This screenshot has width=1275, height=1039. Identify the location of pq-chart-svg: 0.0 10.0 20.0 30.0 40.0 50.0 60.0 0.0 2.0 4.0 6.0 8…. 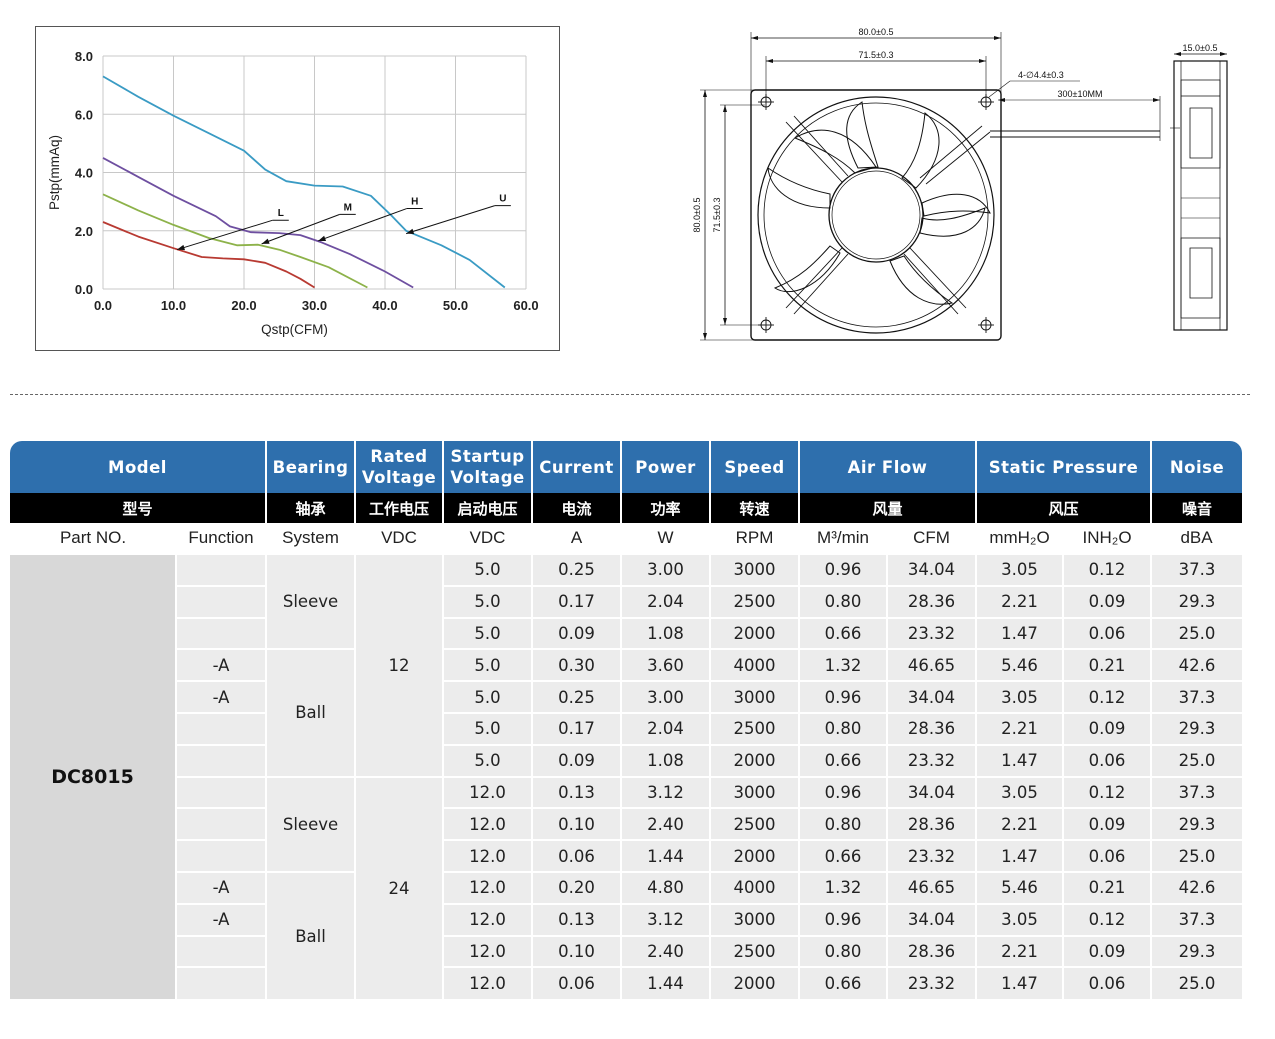
(293, 193).